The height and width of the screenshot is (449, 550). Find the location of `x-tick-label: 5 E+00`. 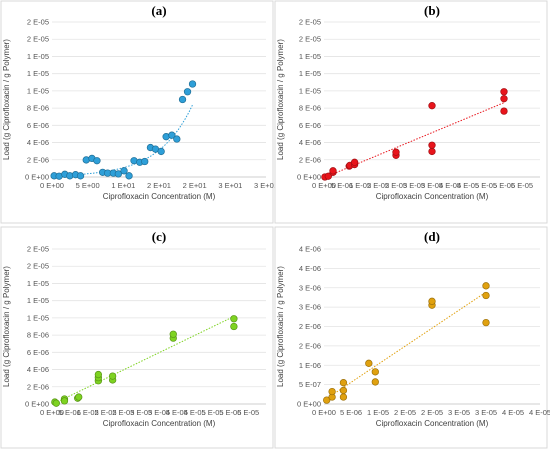

x-tick-label: 5 E+00 is located at coordinates (88, 185).